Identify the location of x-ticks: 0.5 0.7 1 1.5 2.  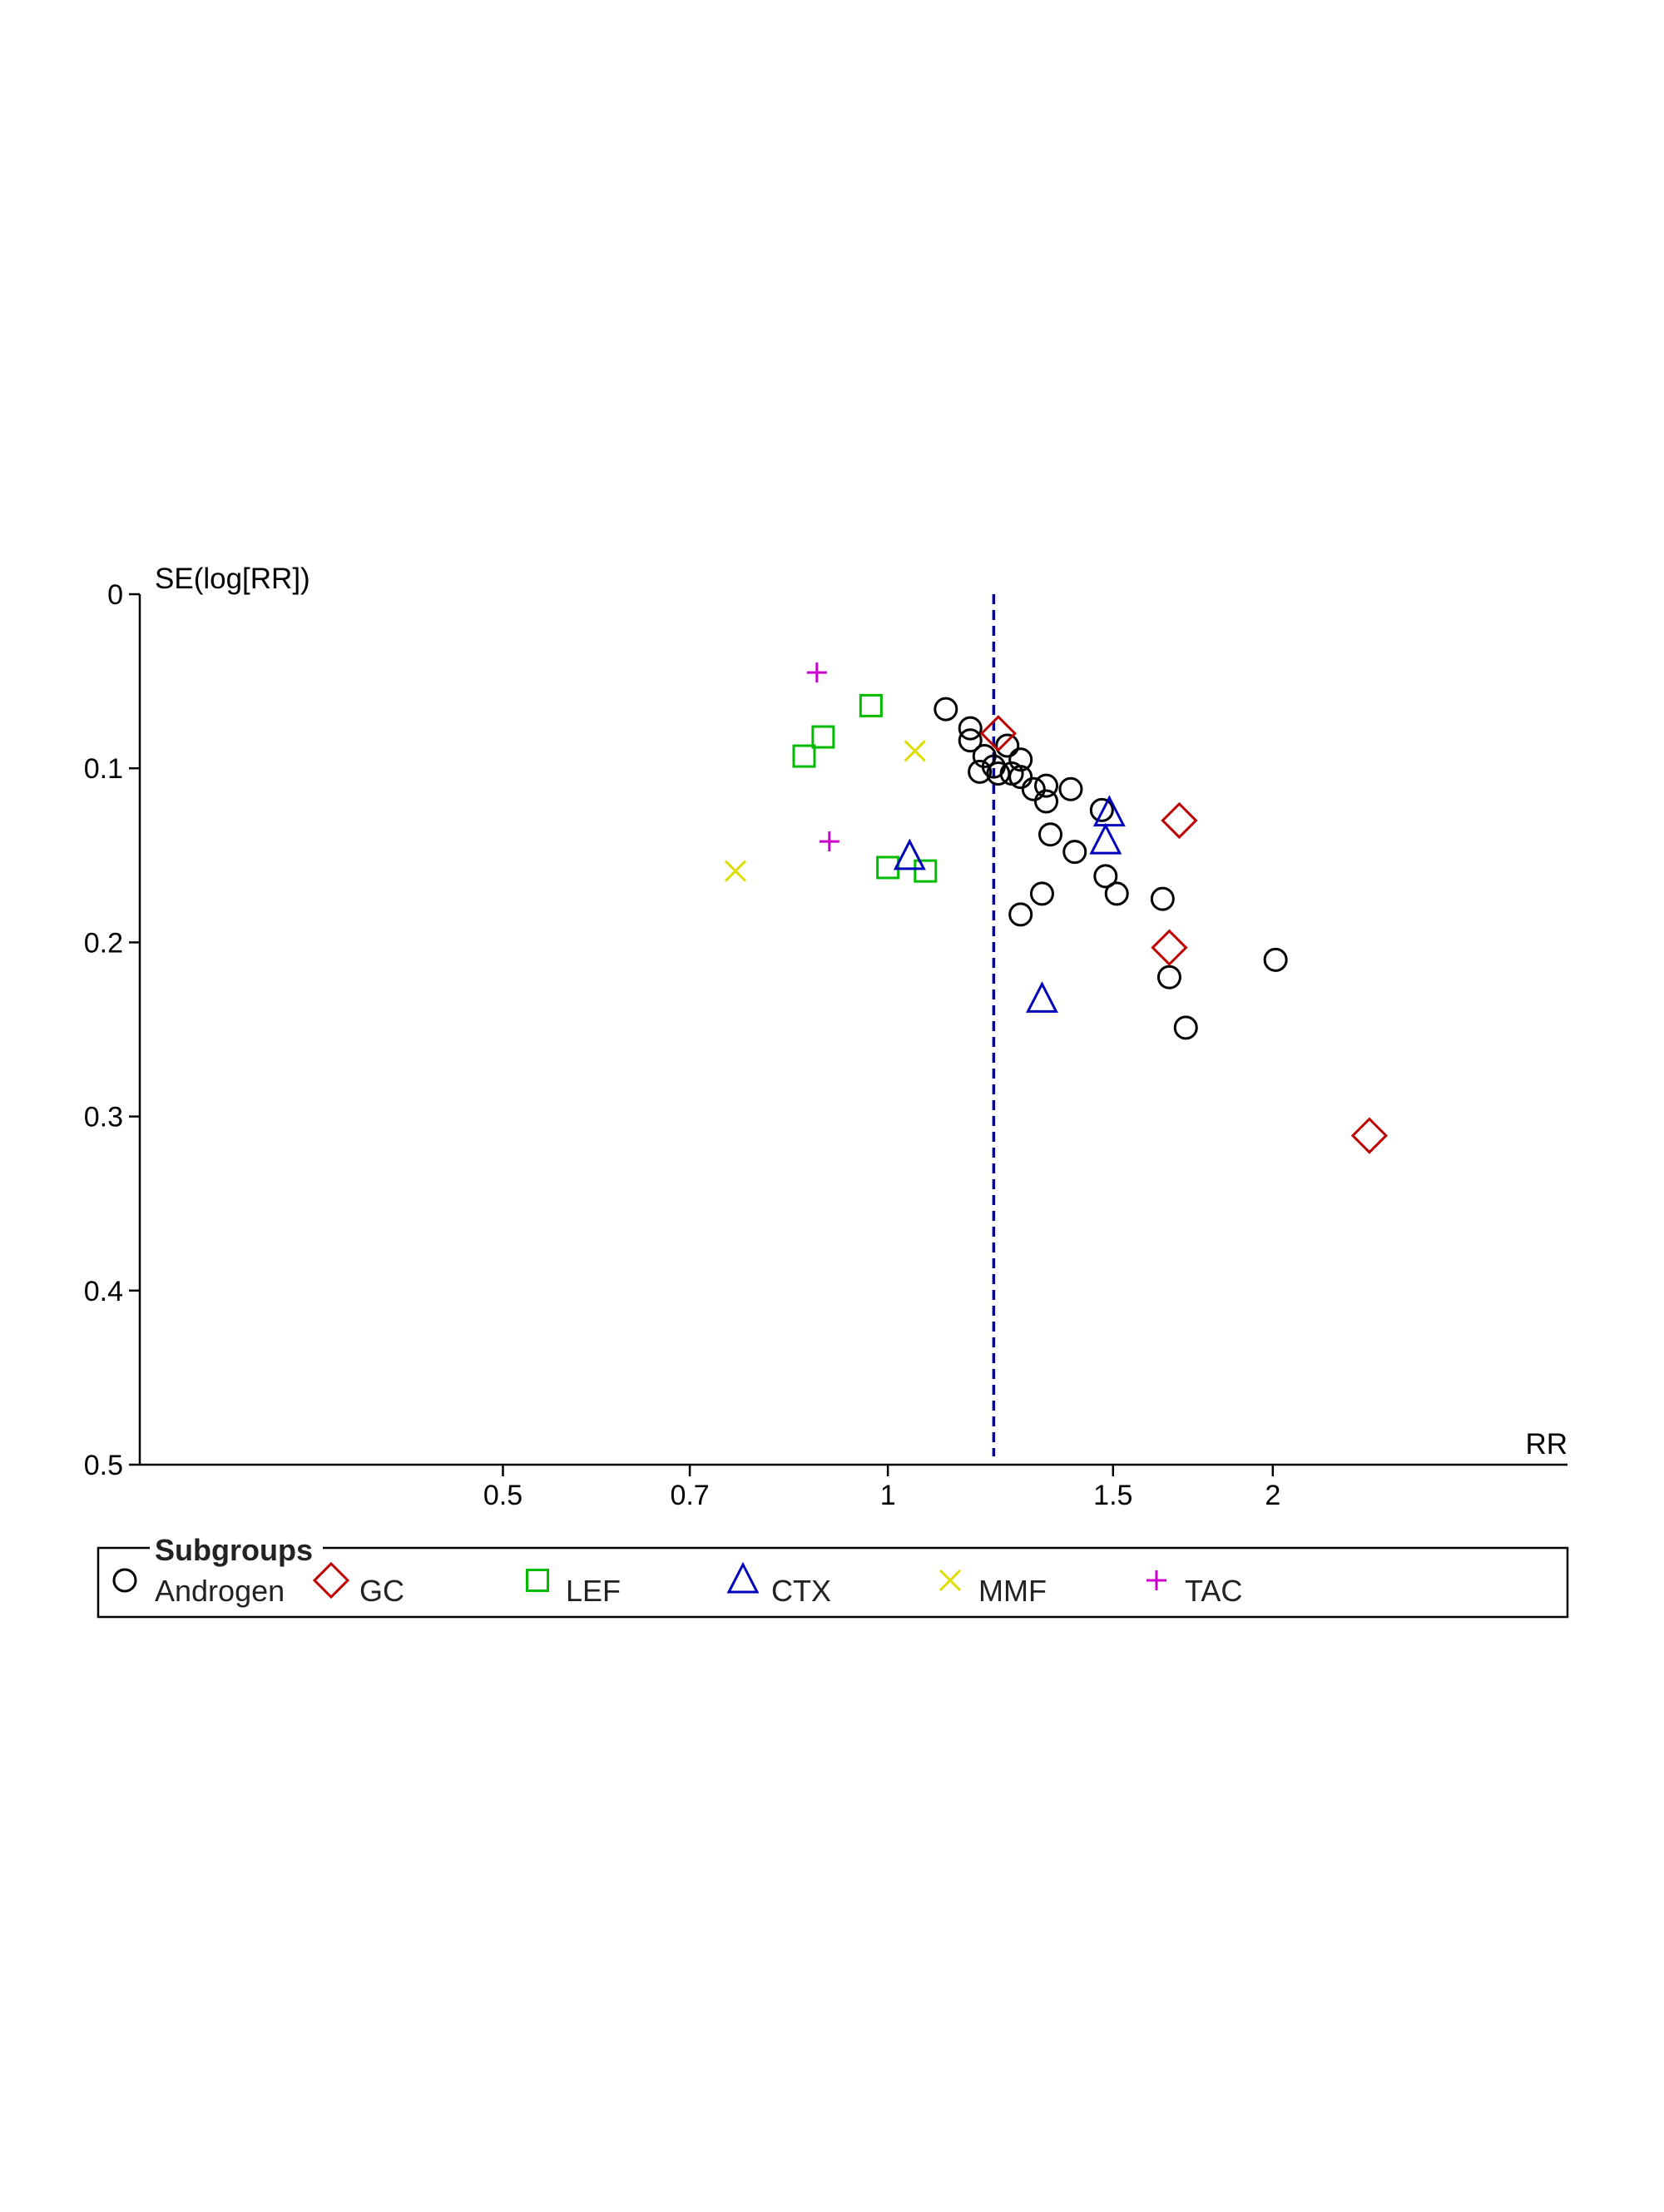
(881, 1488).